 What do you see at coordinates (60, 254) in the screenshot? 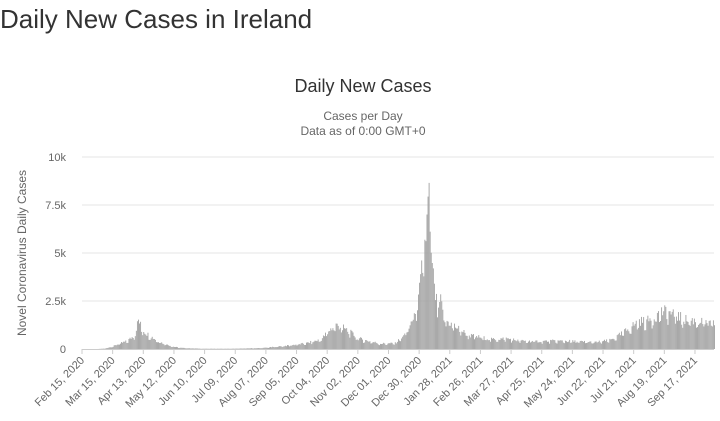
I see `y-tick-label: 5k` at bounding box center [60, 254].